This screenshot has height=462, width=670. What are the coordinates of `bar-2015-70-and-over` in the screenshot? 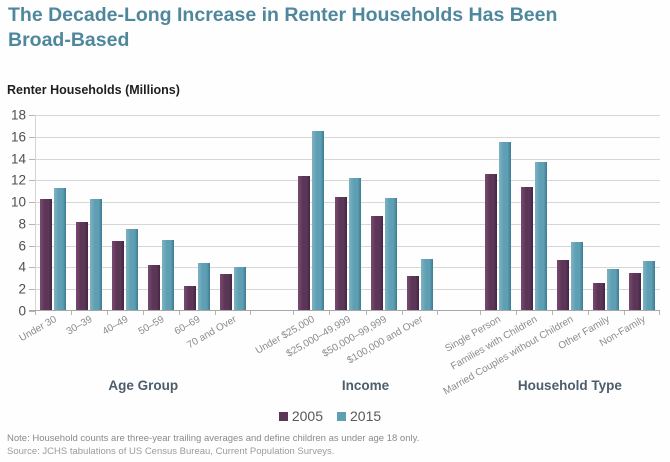 It's located at (240, 289).